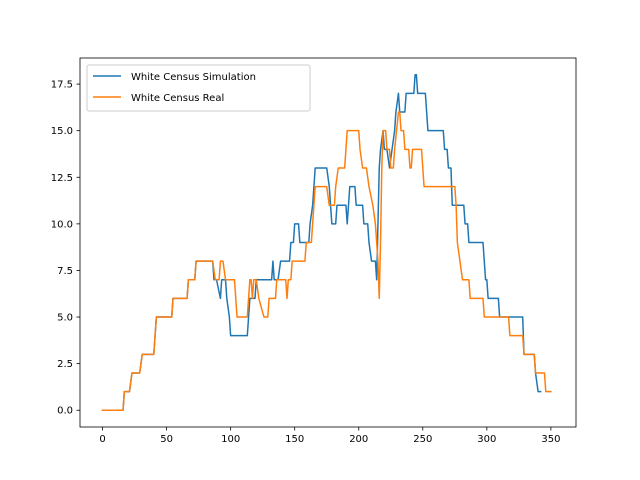  Describe the element at coordinates (329, 436) in the screenshot. I see `x-axis: 0 50 100 150 200 250 300 350` at that location.